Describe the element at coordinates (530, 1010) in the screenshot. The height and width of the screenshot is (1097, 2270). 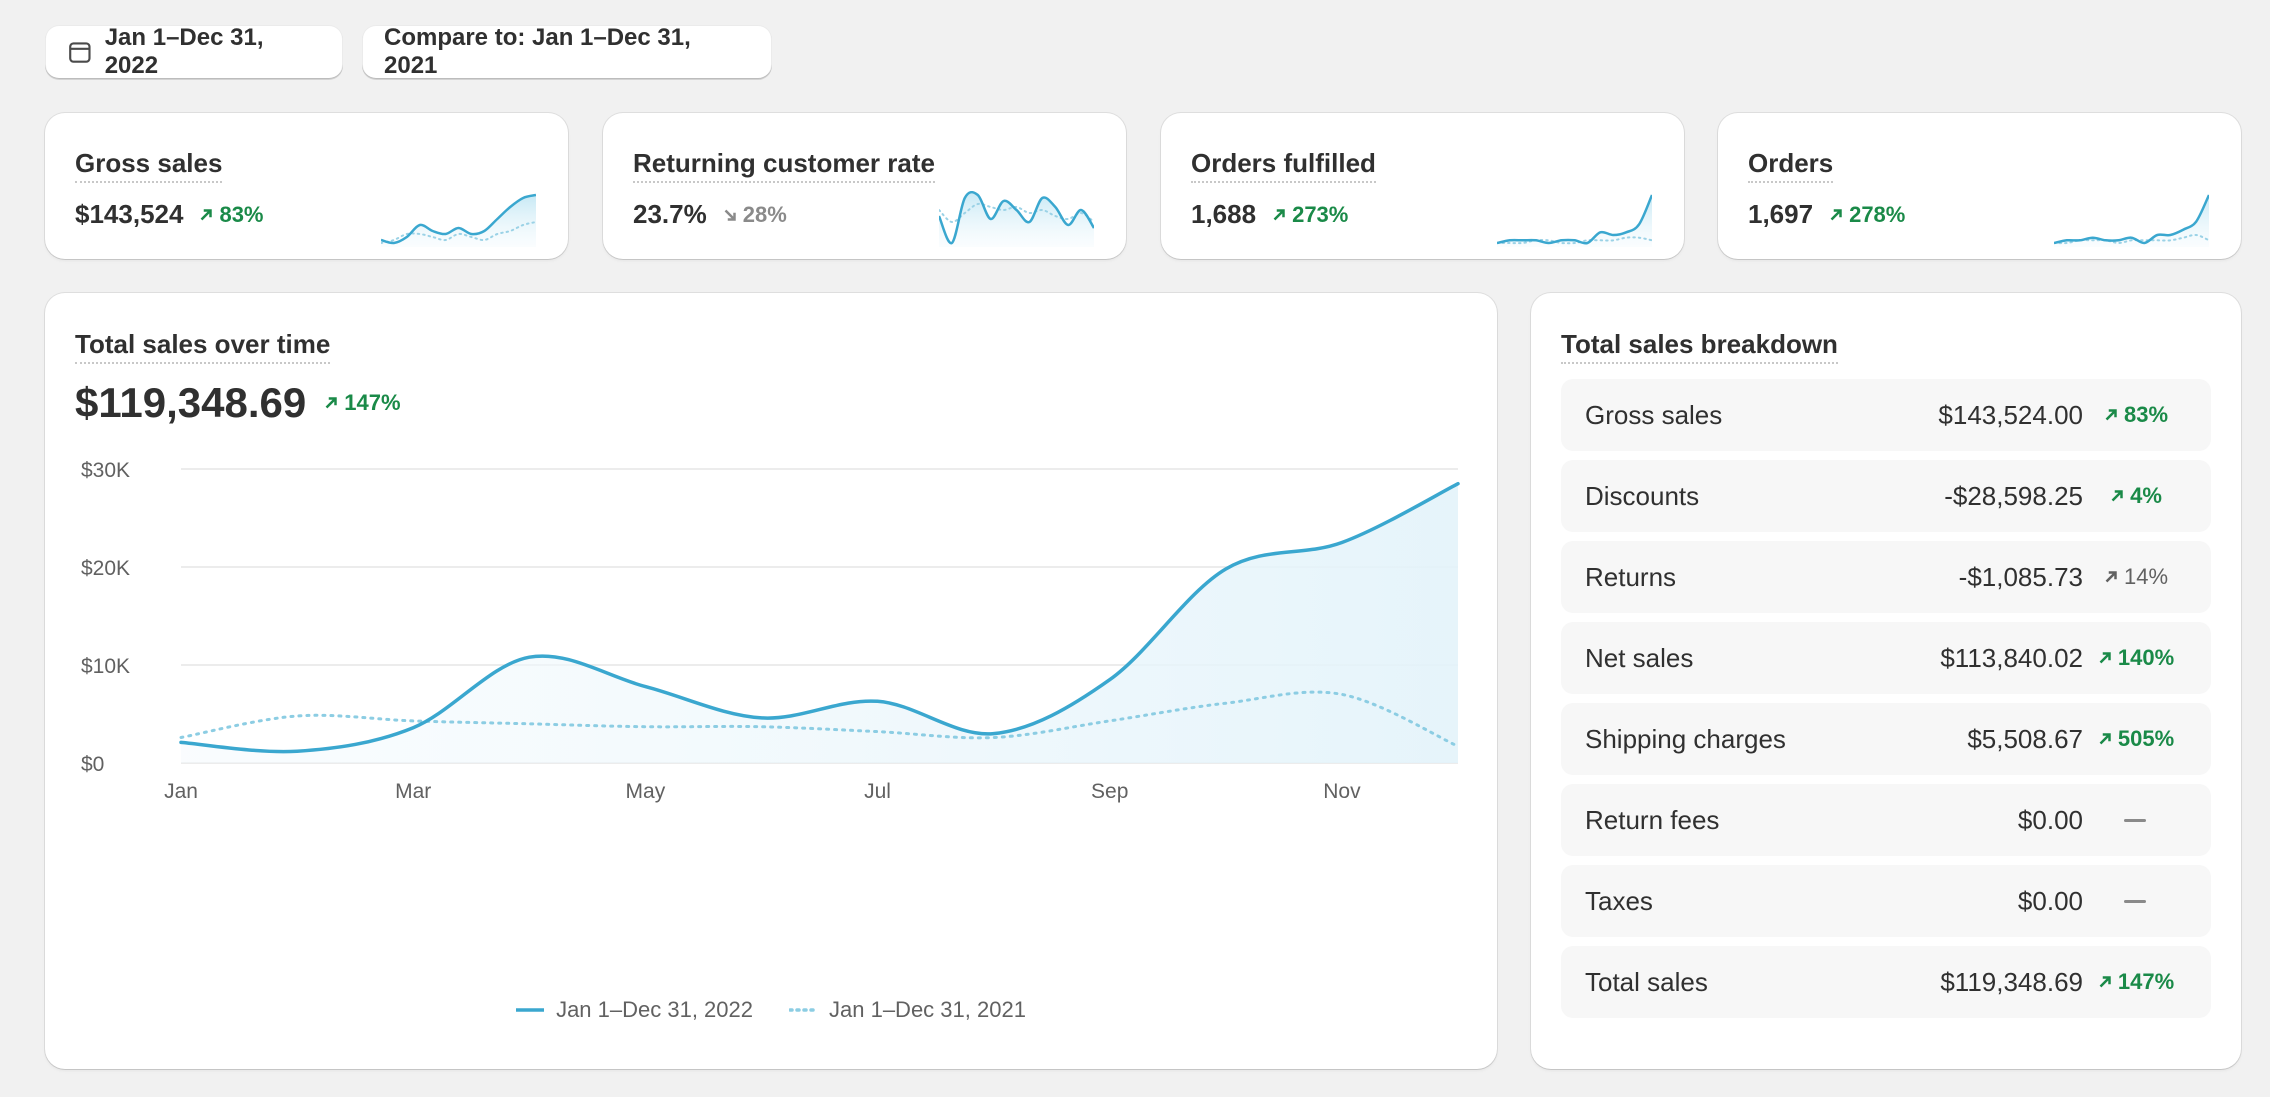
I see `solid-line-swatch` at that location.